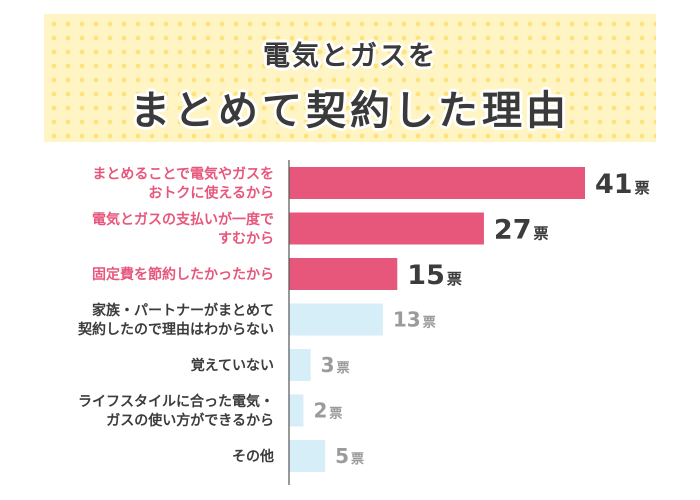  What do you see at coordinates (175, 329) in the screenshot?
I see `category-label-3-line-1: 契約したので理由はわからない` at bounding box center [175, 329].